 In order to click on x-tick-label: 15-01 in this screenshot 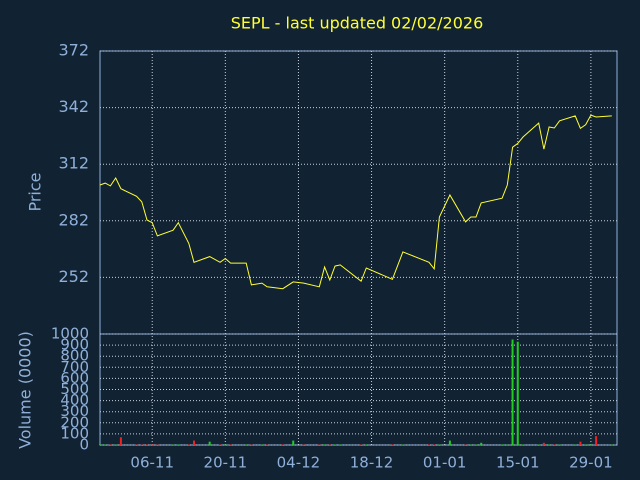, I will do `click(518, 463)`.